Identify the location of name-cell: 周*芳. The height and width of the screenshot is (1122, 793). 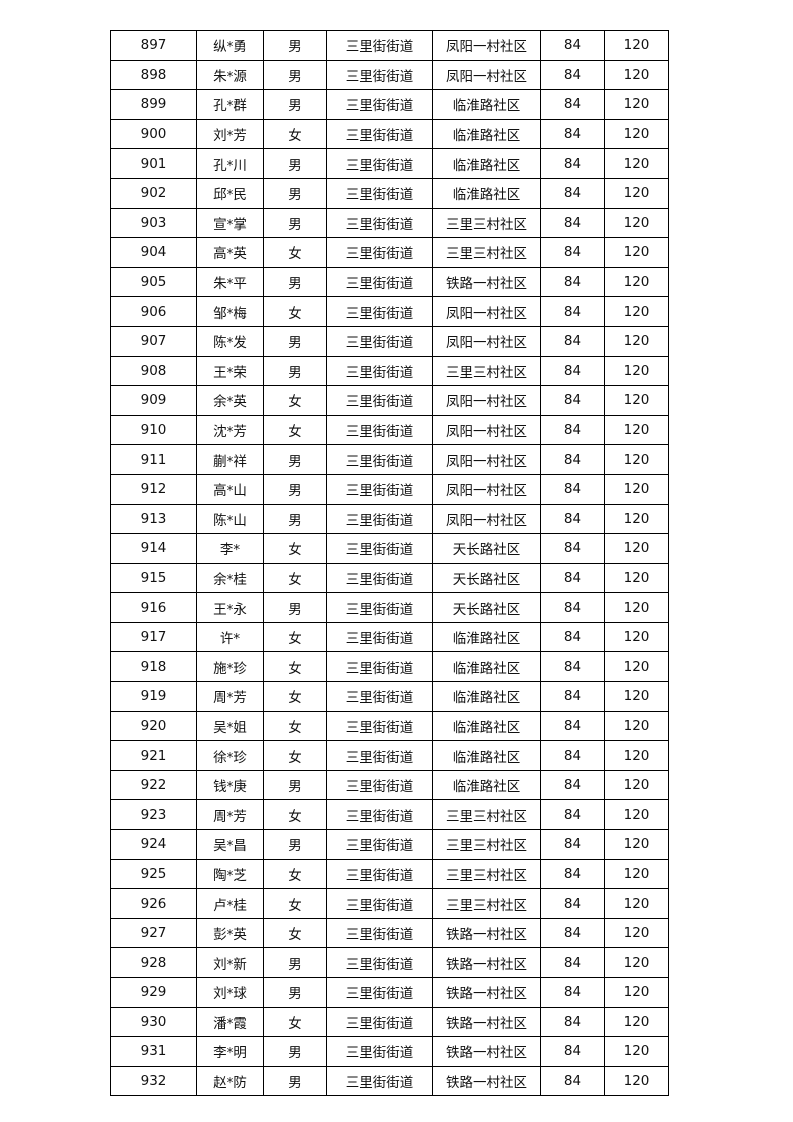
(230, 696).